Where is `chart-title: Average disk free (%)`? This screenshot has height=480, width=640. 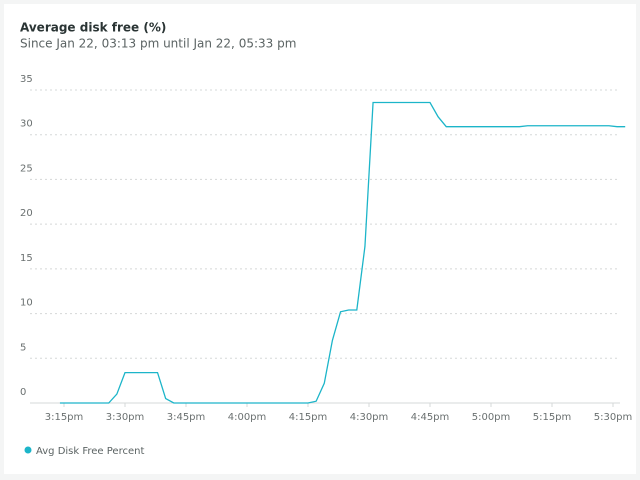
chart-title: Average disk free (%) is located at coordinates (93, 28).